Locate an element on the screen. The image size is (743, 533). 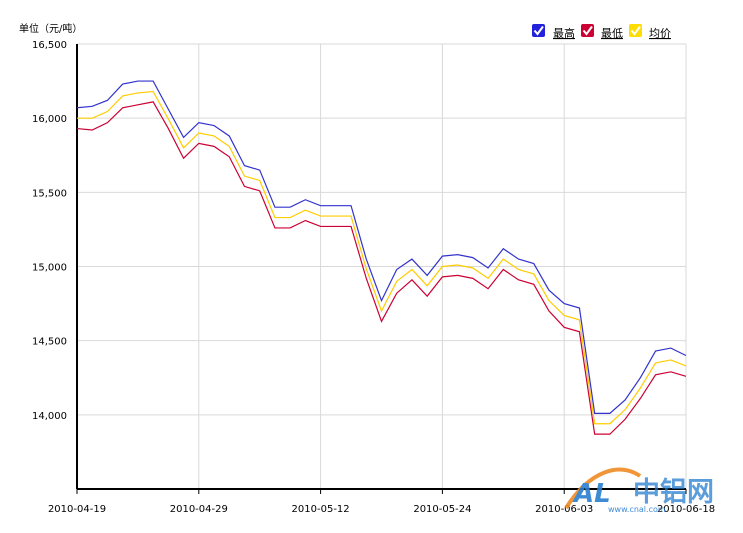
legend-item-avg: 均价 is located at coordinates (650, 32).